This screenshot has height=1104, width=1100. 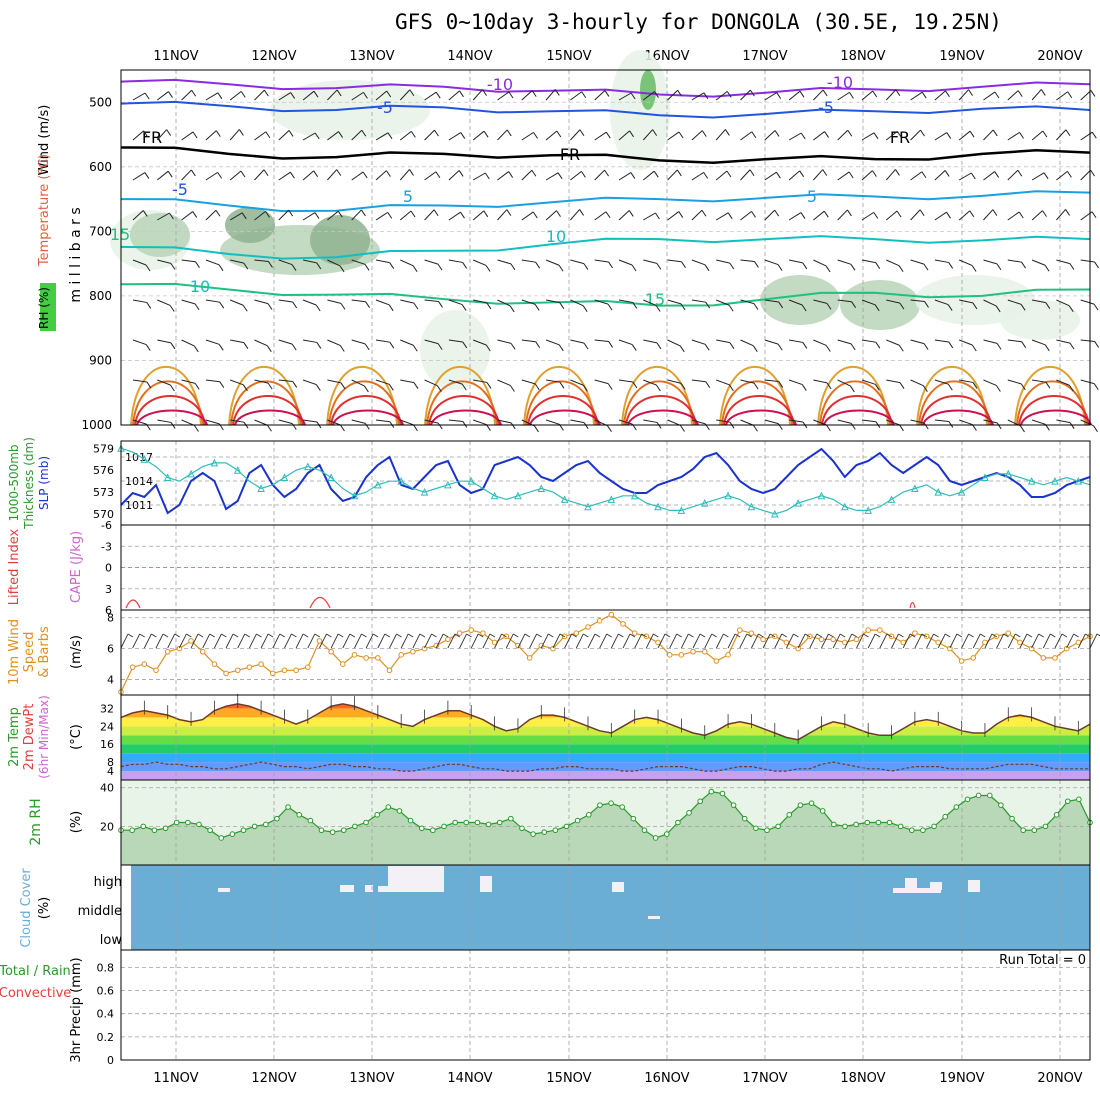 What do you see at coordinates (14, 566) in the screenshot?
I see `side-label-li: Lifted Index` at bounding box center [14, 566].